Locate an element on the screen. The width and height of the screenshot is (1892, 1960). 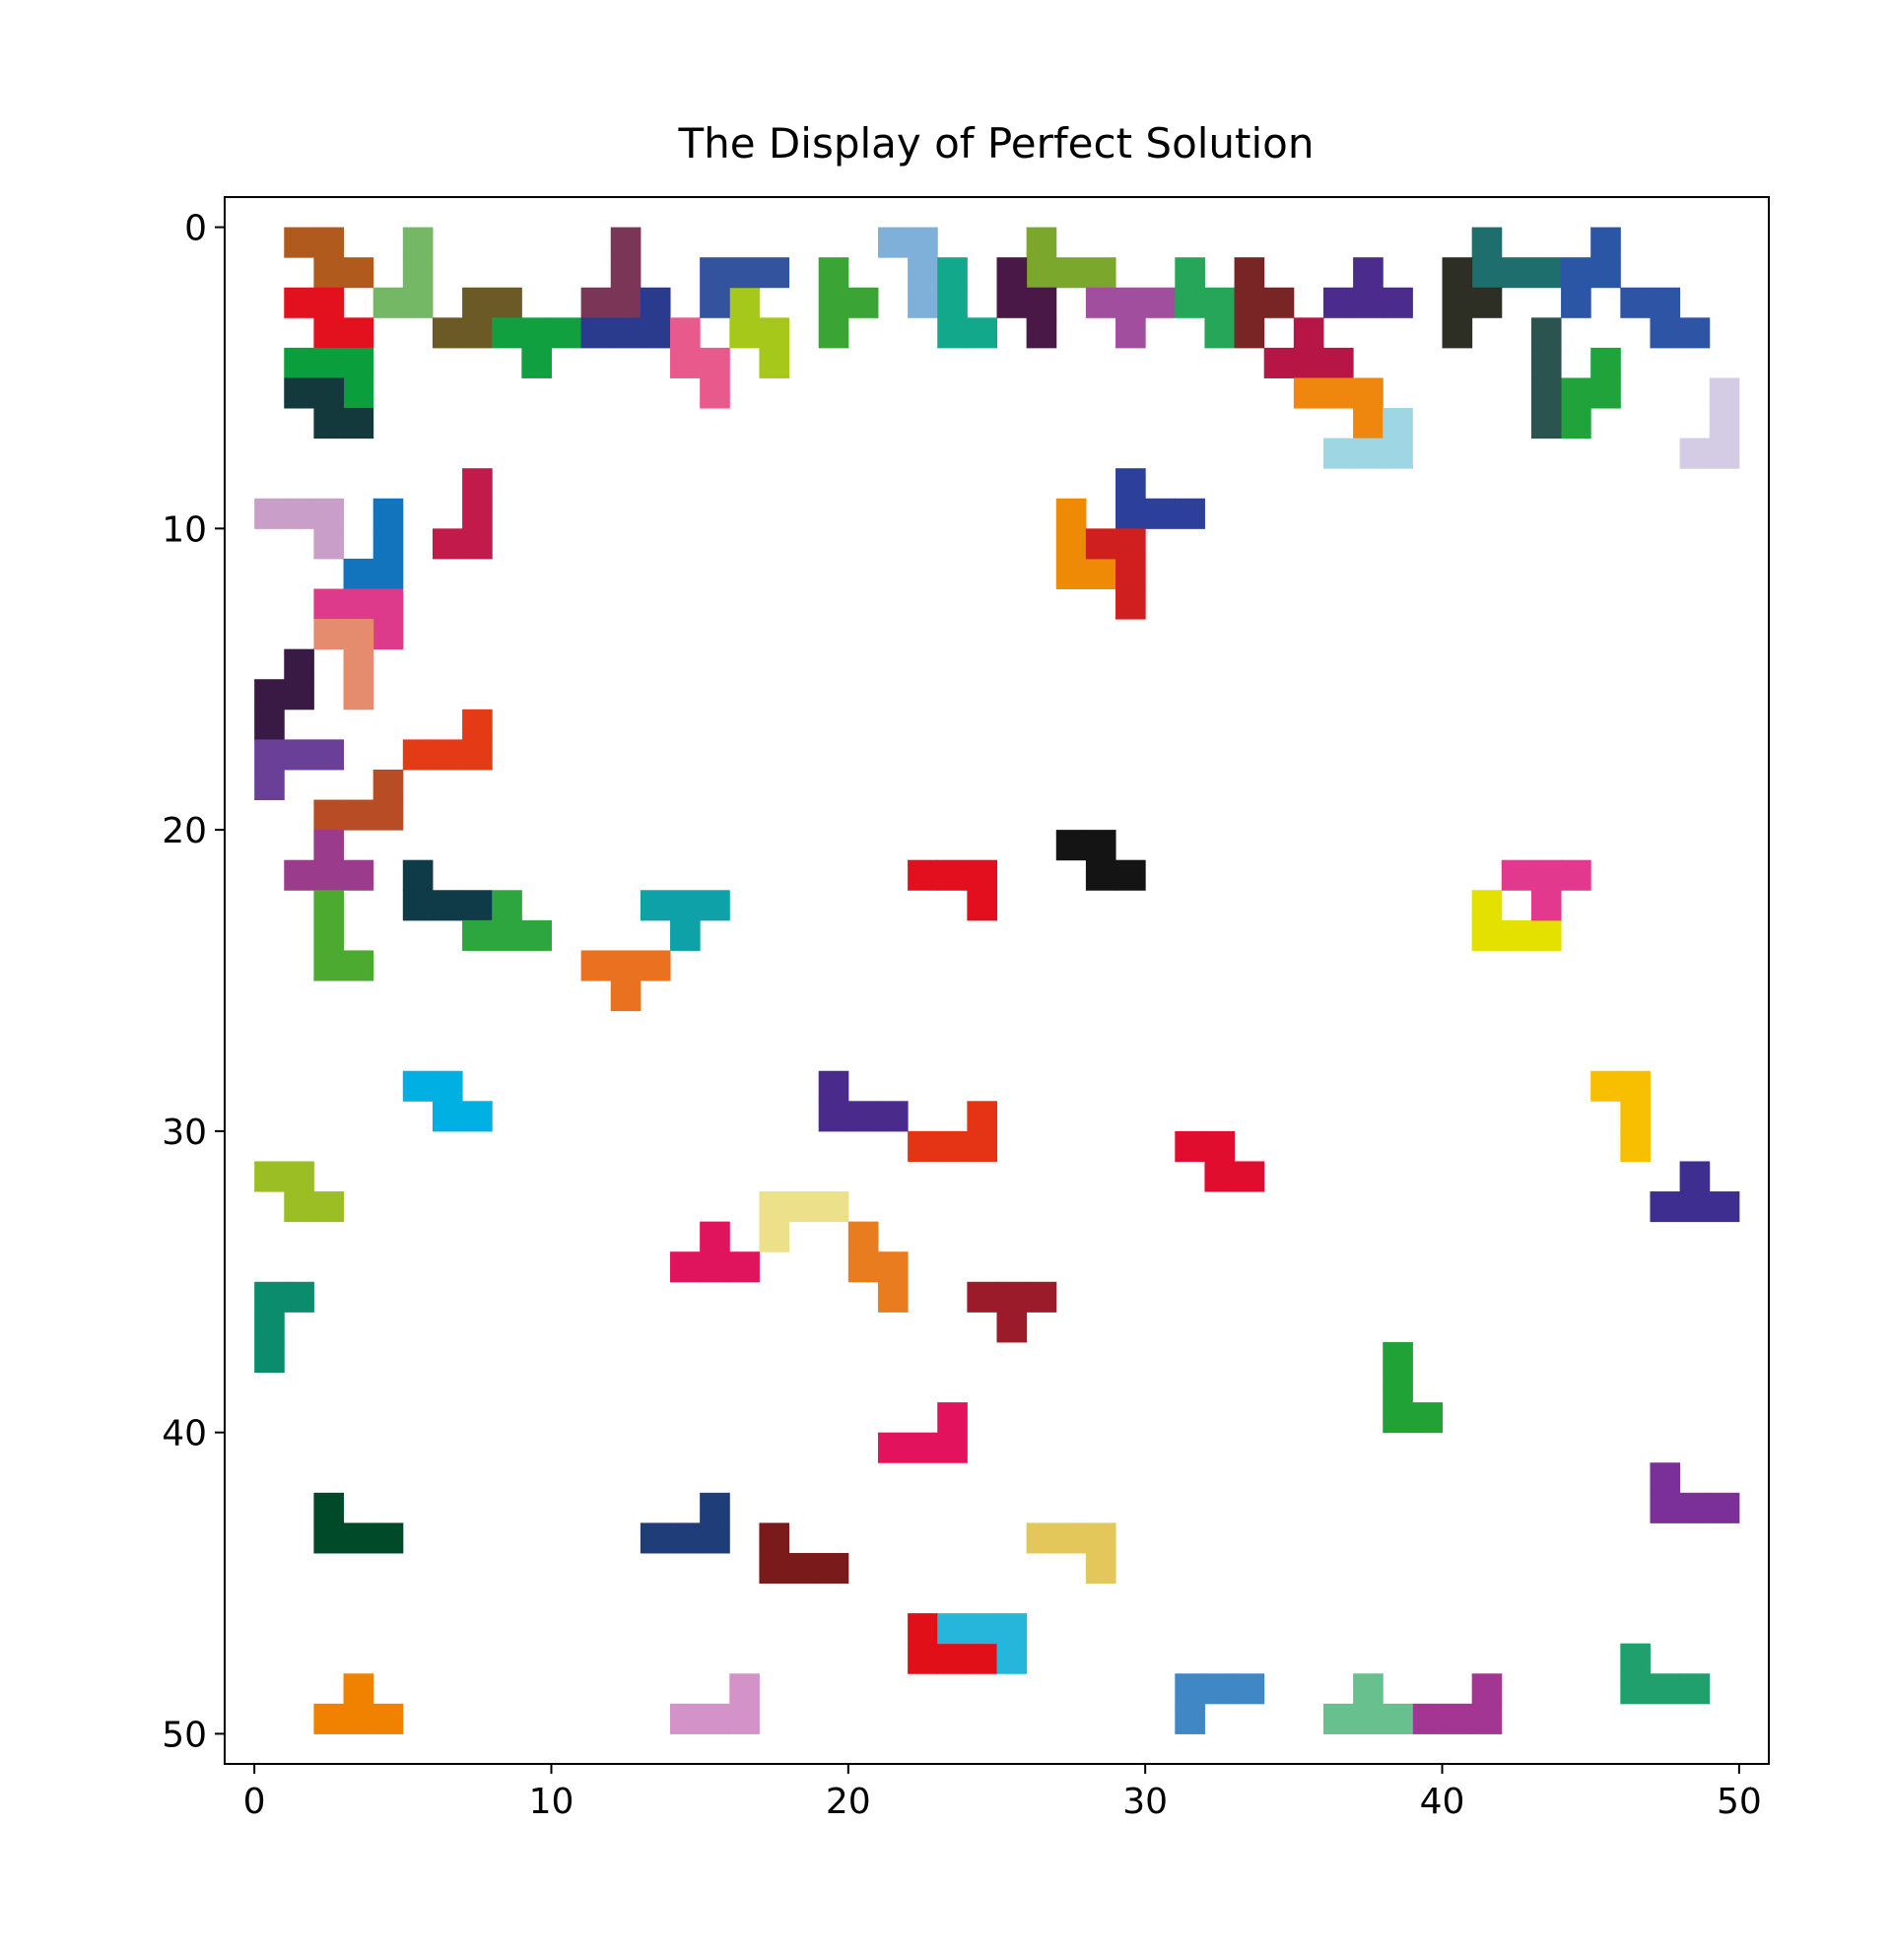
y-tick-label: 10 is located at coordinates (184, 529).